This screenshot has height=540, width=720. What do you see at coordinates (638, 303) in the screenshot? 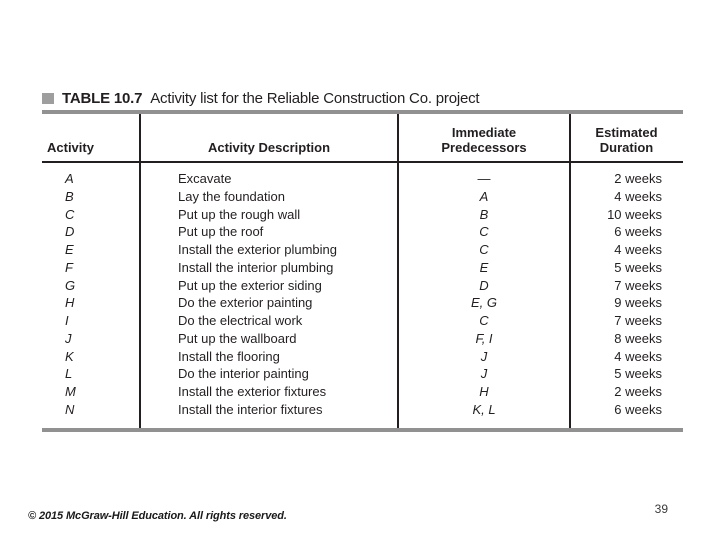
I see `table-cell-duration: 9 weeks` at bounding box center [638, 303].